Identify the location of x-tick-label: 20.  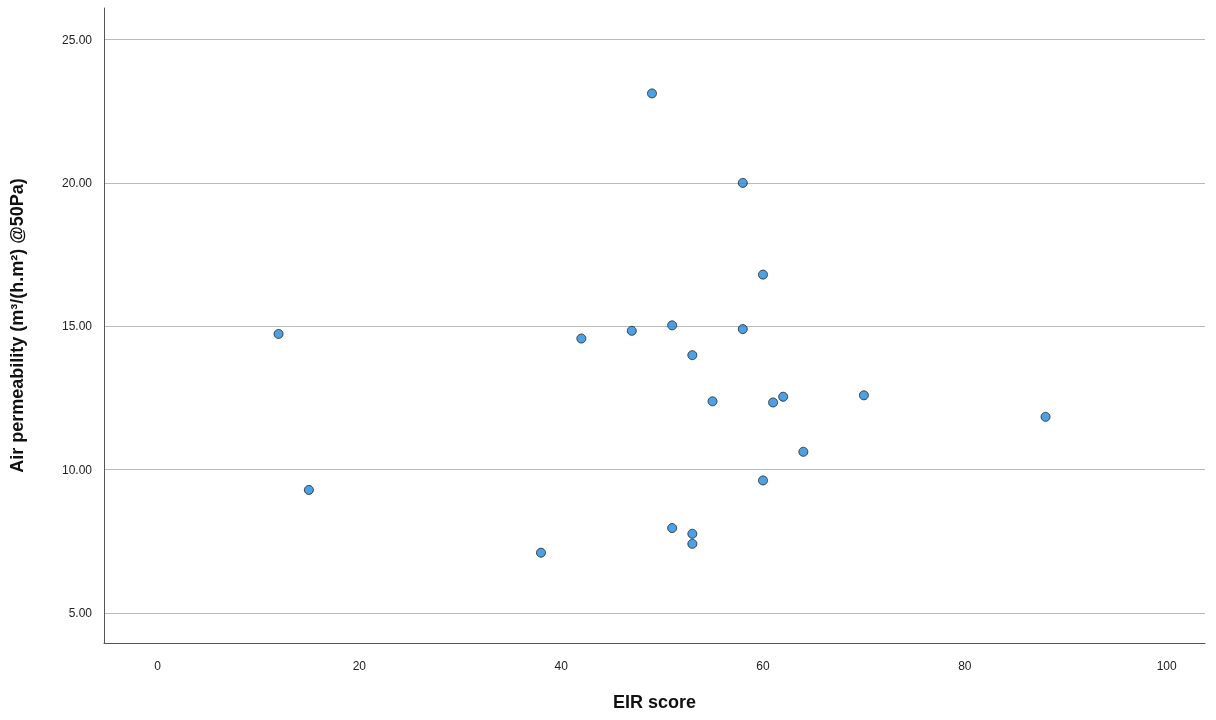
(359, 666).